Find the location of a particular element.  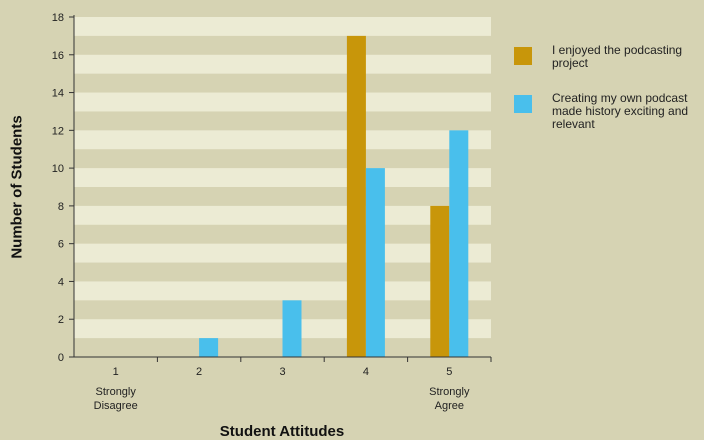

x-ticks: 1 Strongly Disagree 2 3 4 5 Strongly Agree is located at coordinates (293, 384).